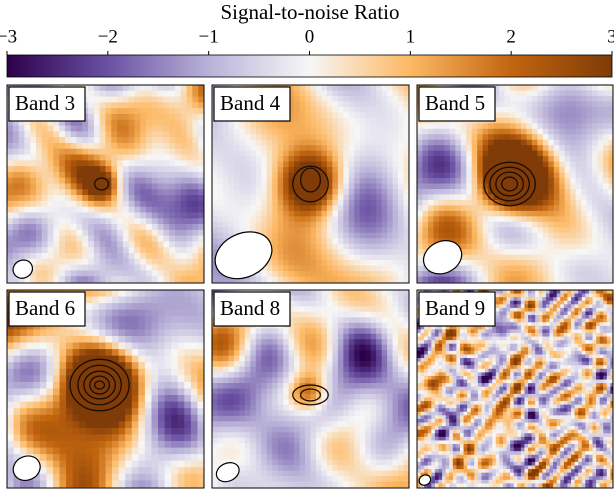  What do you see at coordinates (455, 103) in the screenshot?
I see `panel-label: Band 5` at bounding box center [455, 103].